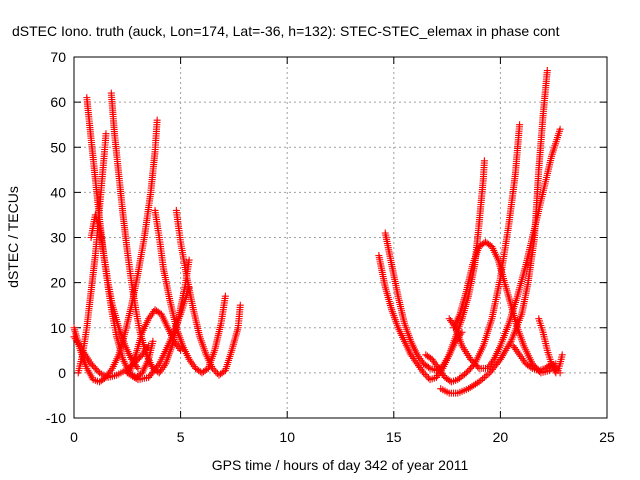 The height and width of the screenshot is (480, 640). I want to click on y-tick-label: 70, so click(58, 57).